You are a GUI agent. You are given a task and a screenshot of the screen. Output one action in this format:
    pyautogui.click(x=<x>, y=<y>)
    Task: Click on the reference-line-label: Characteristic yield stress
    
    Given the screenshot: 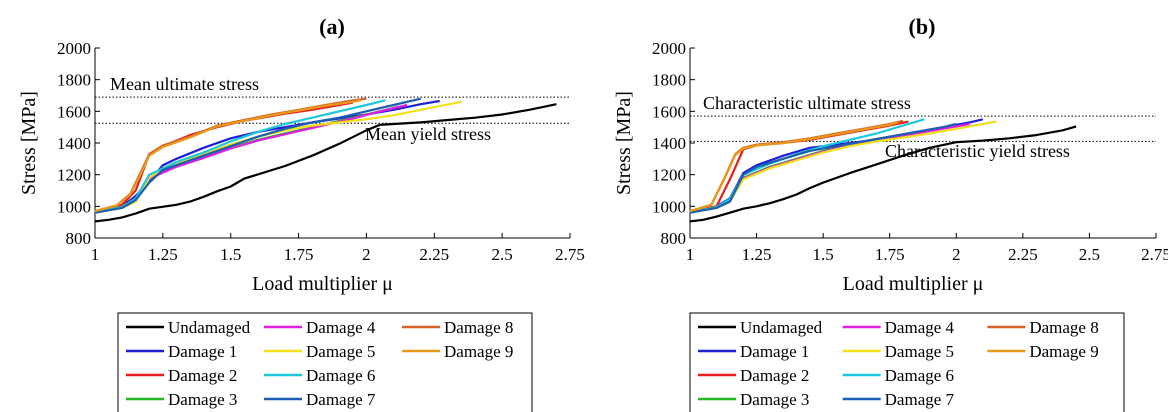 What is the action you would take?
    pyautogui.click(x=977, y=151)
    